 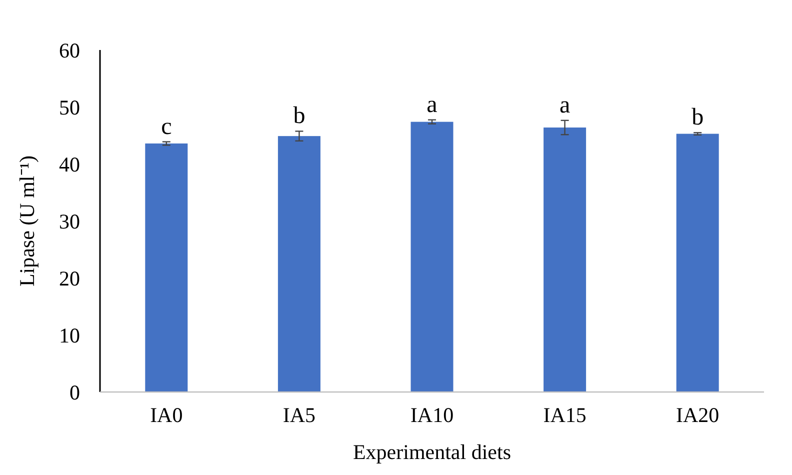 I want to click on x-tick-label: IA10, so click(x=432, y=415).